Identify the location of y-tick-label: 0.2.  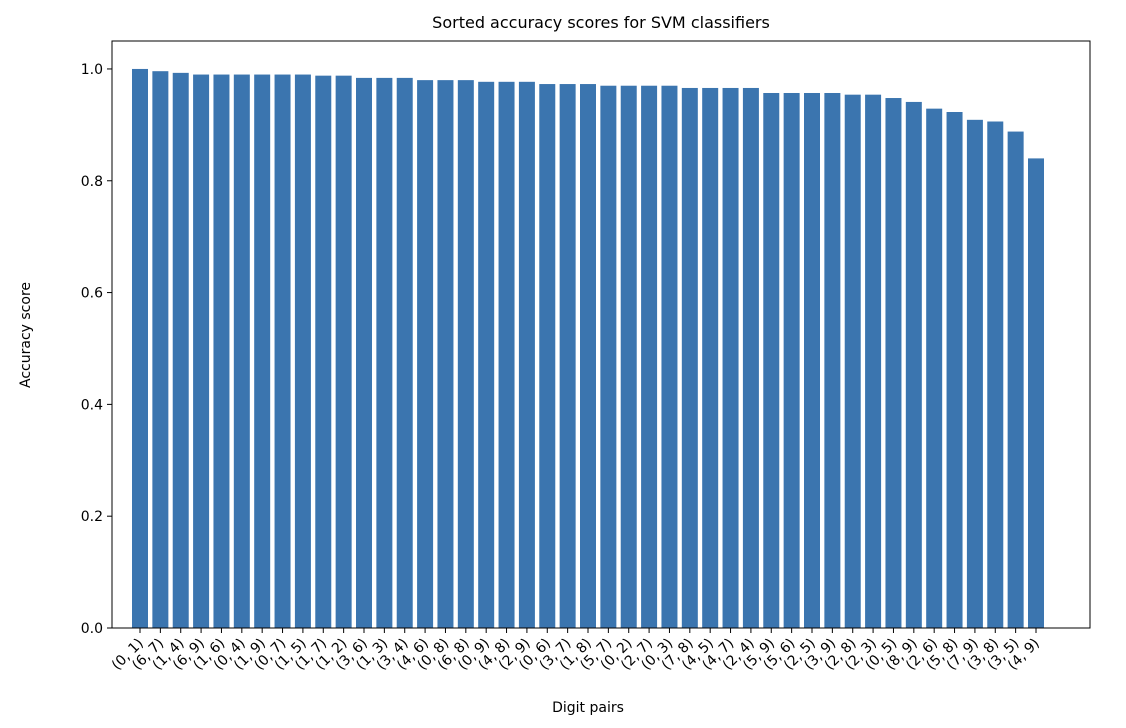
(92, 517).